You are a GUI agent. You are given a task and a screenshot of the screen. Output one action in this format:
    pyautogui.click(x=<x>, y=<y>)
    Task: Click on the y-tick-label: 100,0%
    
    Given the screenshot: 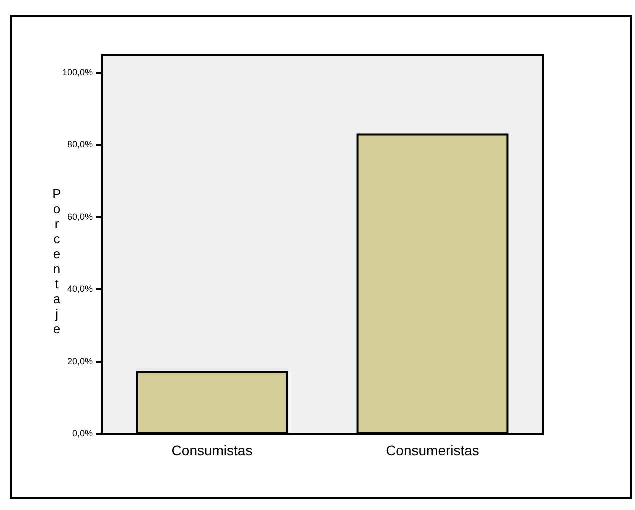 What is the action you would take?
    pyautogui.click(x=77, y=73)
    